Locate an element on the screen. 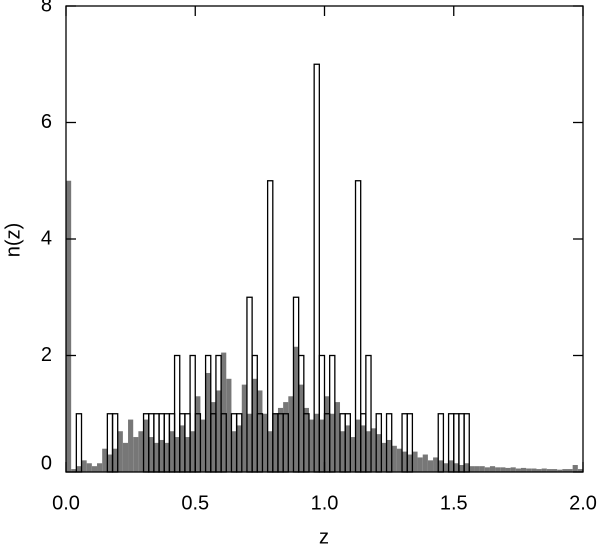 The height and width of the screenshot is (550, 600). x-tick-label: 1.5 is located at coordinates (454, 503).